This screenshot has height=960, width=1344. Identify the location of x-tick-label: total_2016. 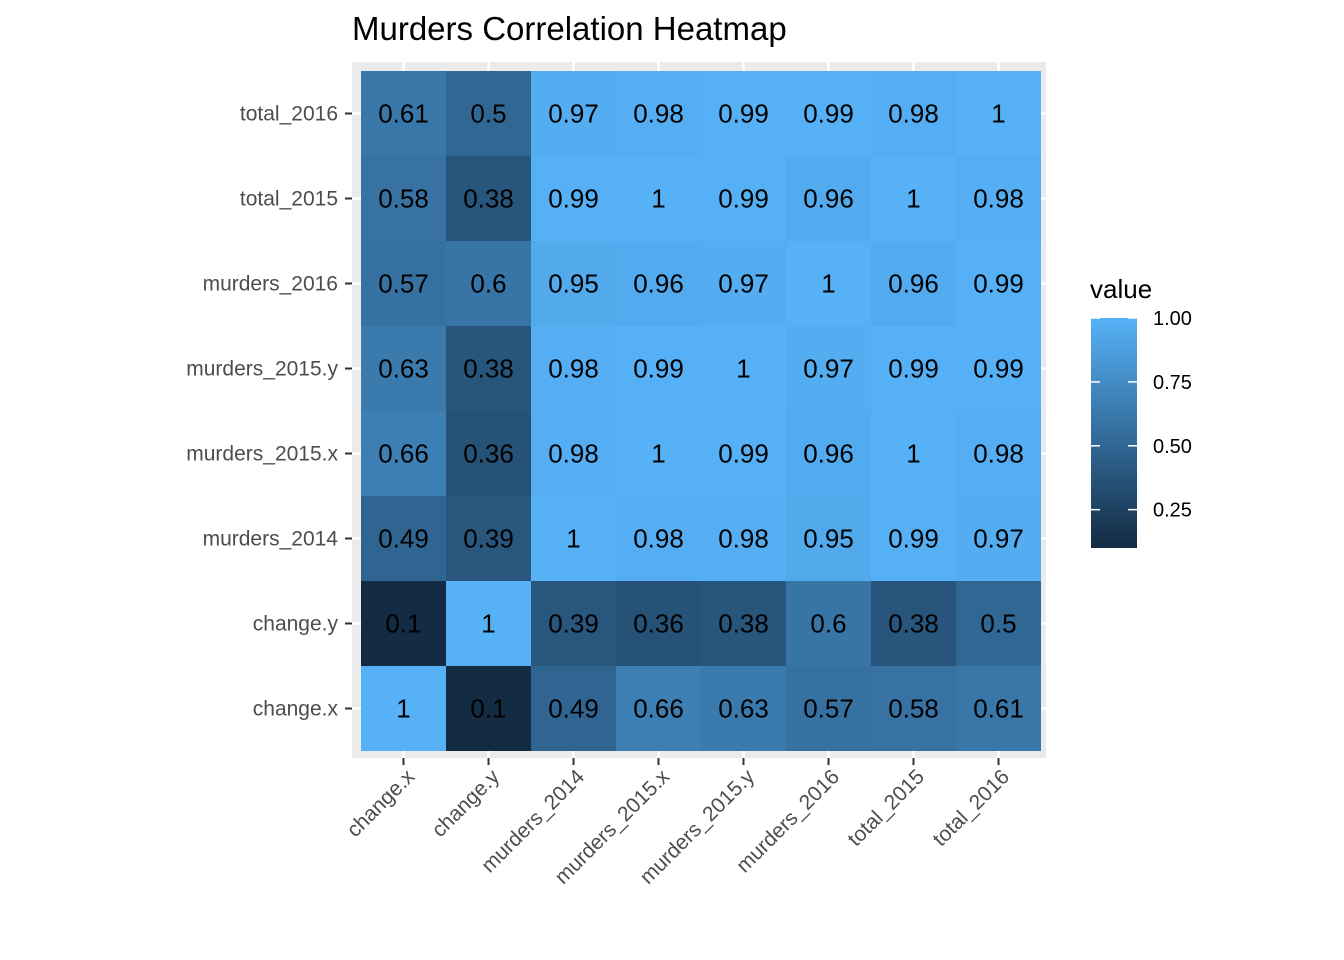
(971, 808).